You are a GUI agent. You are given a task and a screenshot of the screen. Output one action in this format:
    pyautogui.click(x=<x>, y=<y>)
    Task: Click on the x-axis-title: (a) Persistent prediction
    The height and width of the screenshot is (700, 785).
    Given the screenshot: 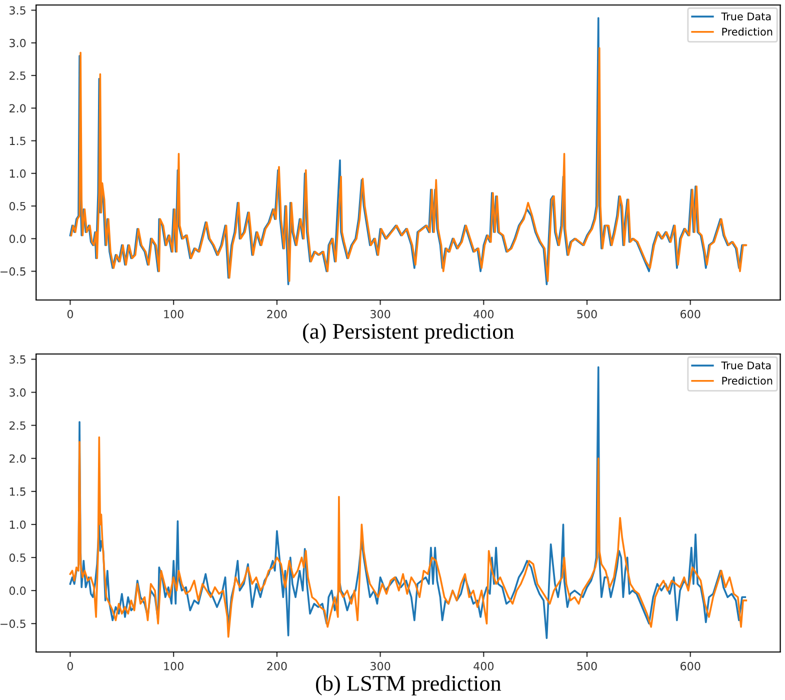 What is the action you would take?
    pyautogui.click(x=408, y=333)
    